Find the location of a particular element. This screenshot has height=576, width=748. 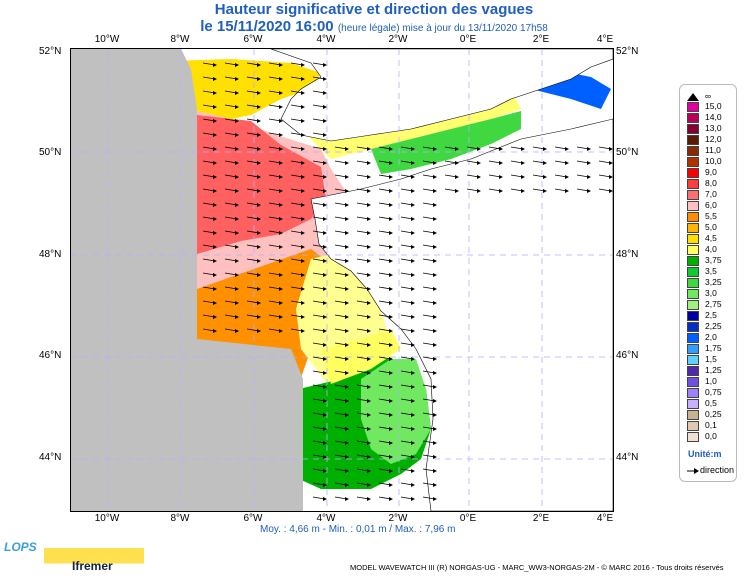

legend-level-label: 9,0 is located at coordinates (711, 172).